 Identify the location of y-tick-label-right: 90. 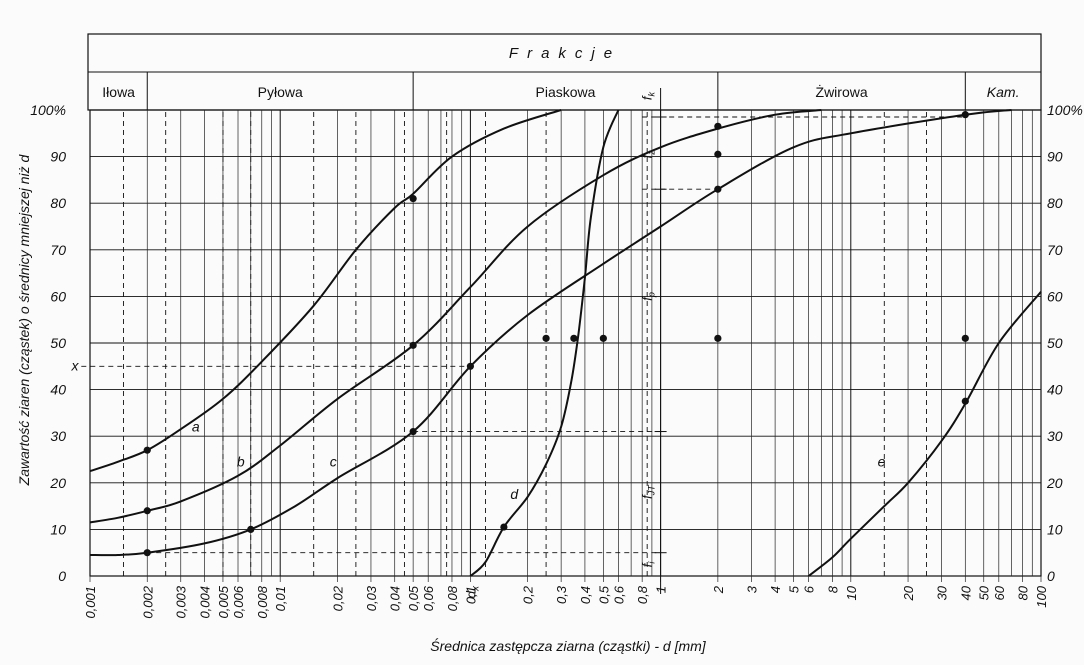
(1055, 157).